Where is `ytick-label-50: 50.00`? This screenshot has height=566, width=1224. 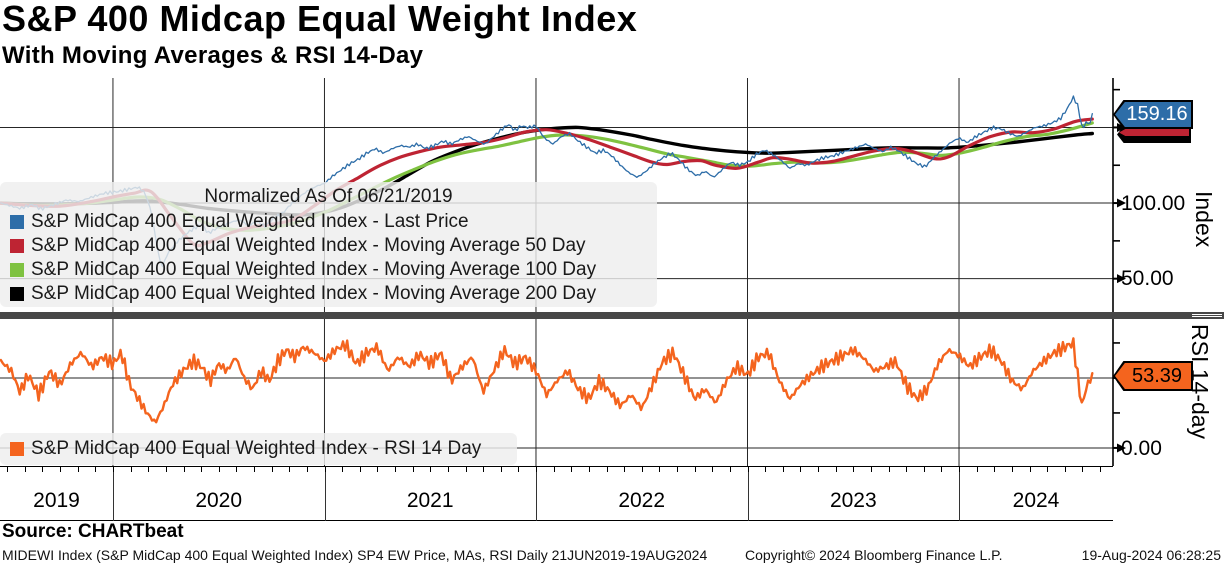 ytick-label-50: 50.00 is located at coordinates (1147, 278).